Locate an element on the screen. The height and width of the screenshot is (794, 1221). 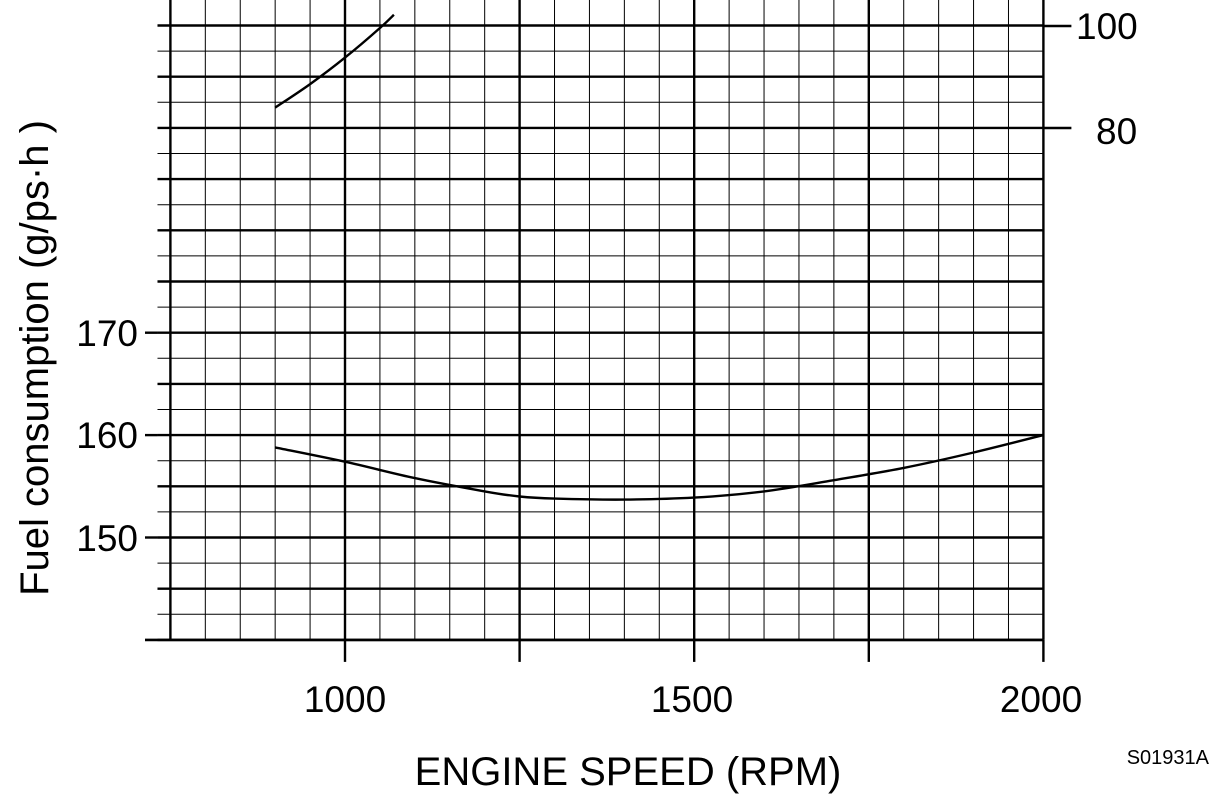
y-axis-title: Fuel consumption (g/ps·h ) is located at coordinates (35, 358).